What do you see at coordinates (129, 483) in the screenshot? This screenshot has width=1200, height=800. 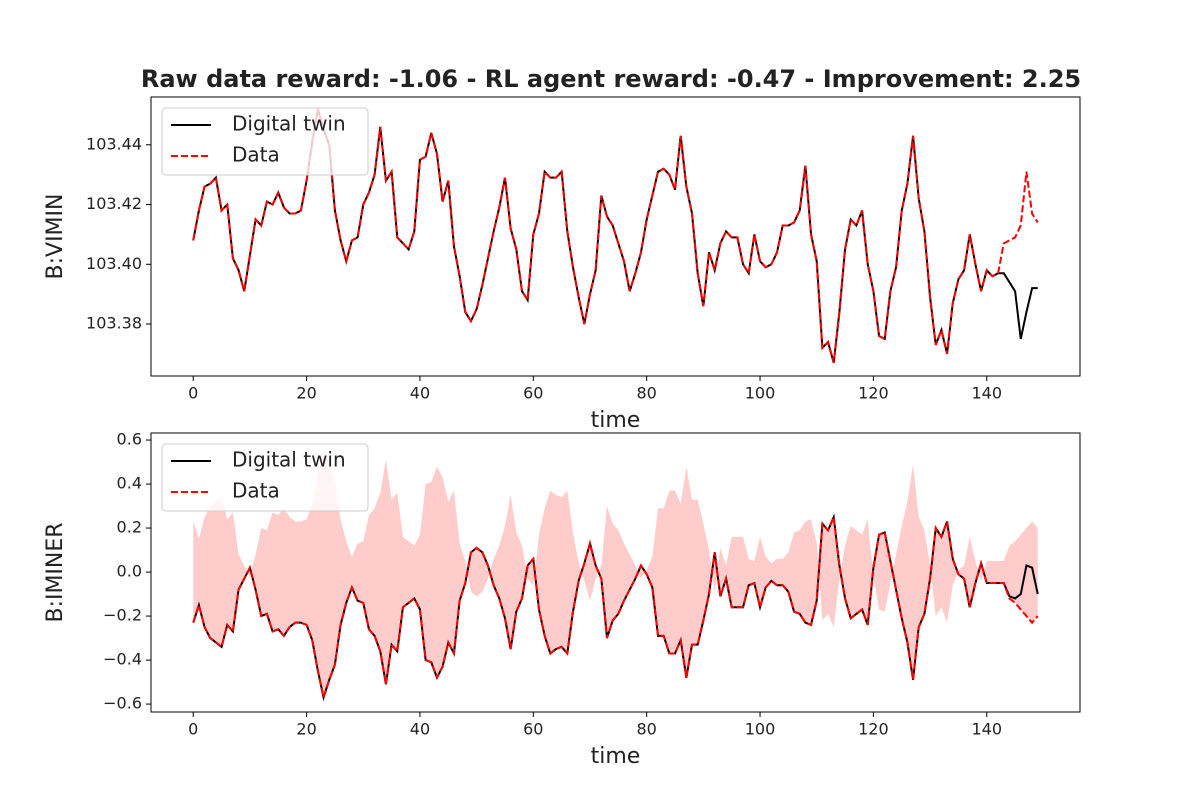 I see `y-tick-label: 0.4` at bounding box center [129, 483].